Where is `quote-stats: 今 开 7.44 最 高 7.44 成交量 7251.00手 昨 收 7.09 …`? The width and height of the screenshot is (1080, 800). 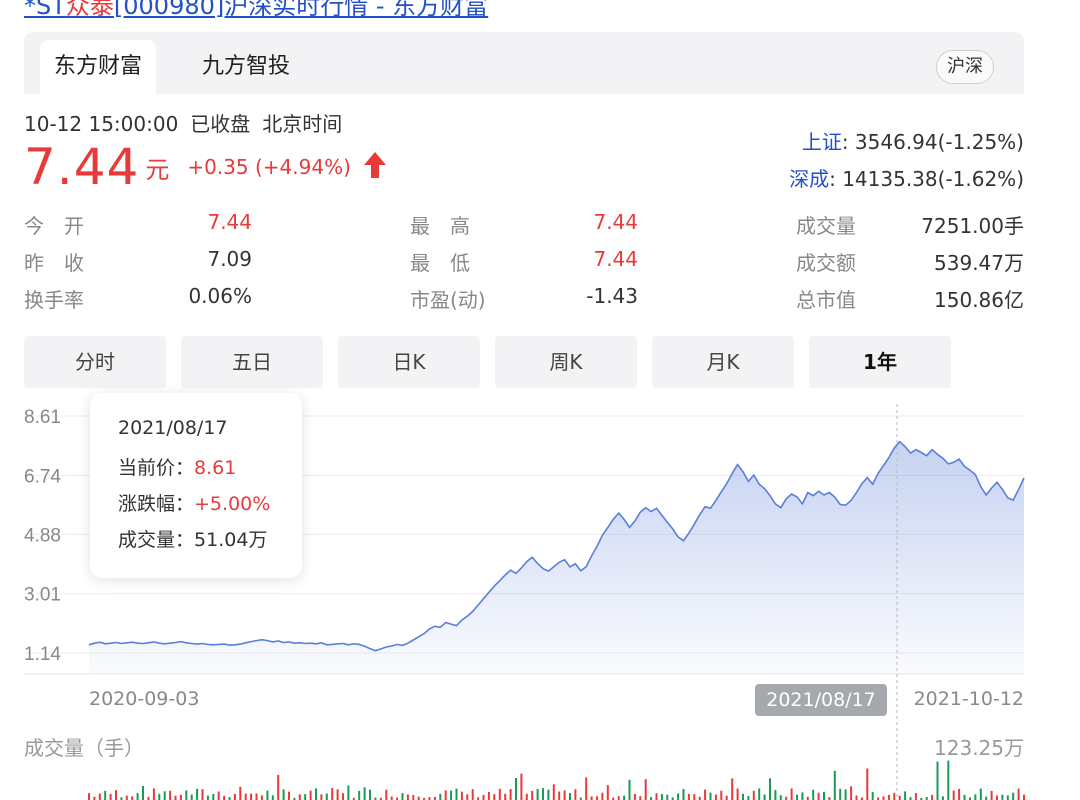
quote-stats: 今 开 7.44 最 高 7.44 成交量 7251.00手 昨 收 7.09 … is located at coordinates (524, 260).